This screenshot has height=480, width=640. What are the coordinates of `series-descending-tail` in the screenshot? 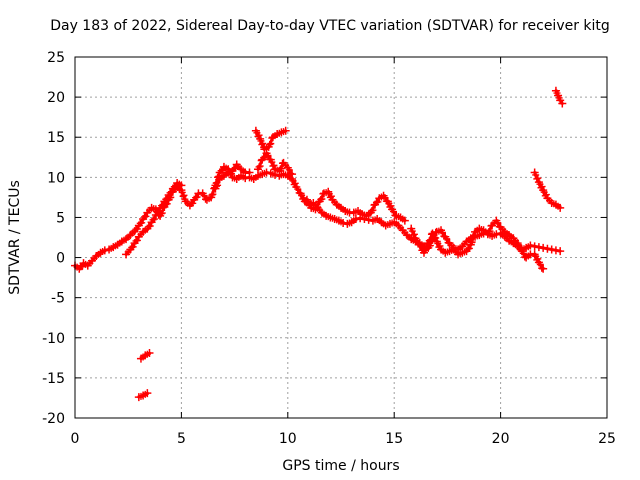 It's located at (547, 190).